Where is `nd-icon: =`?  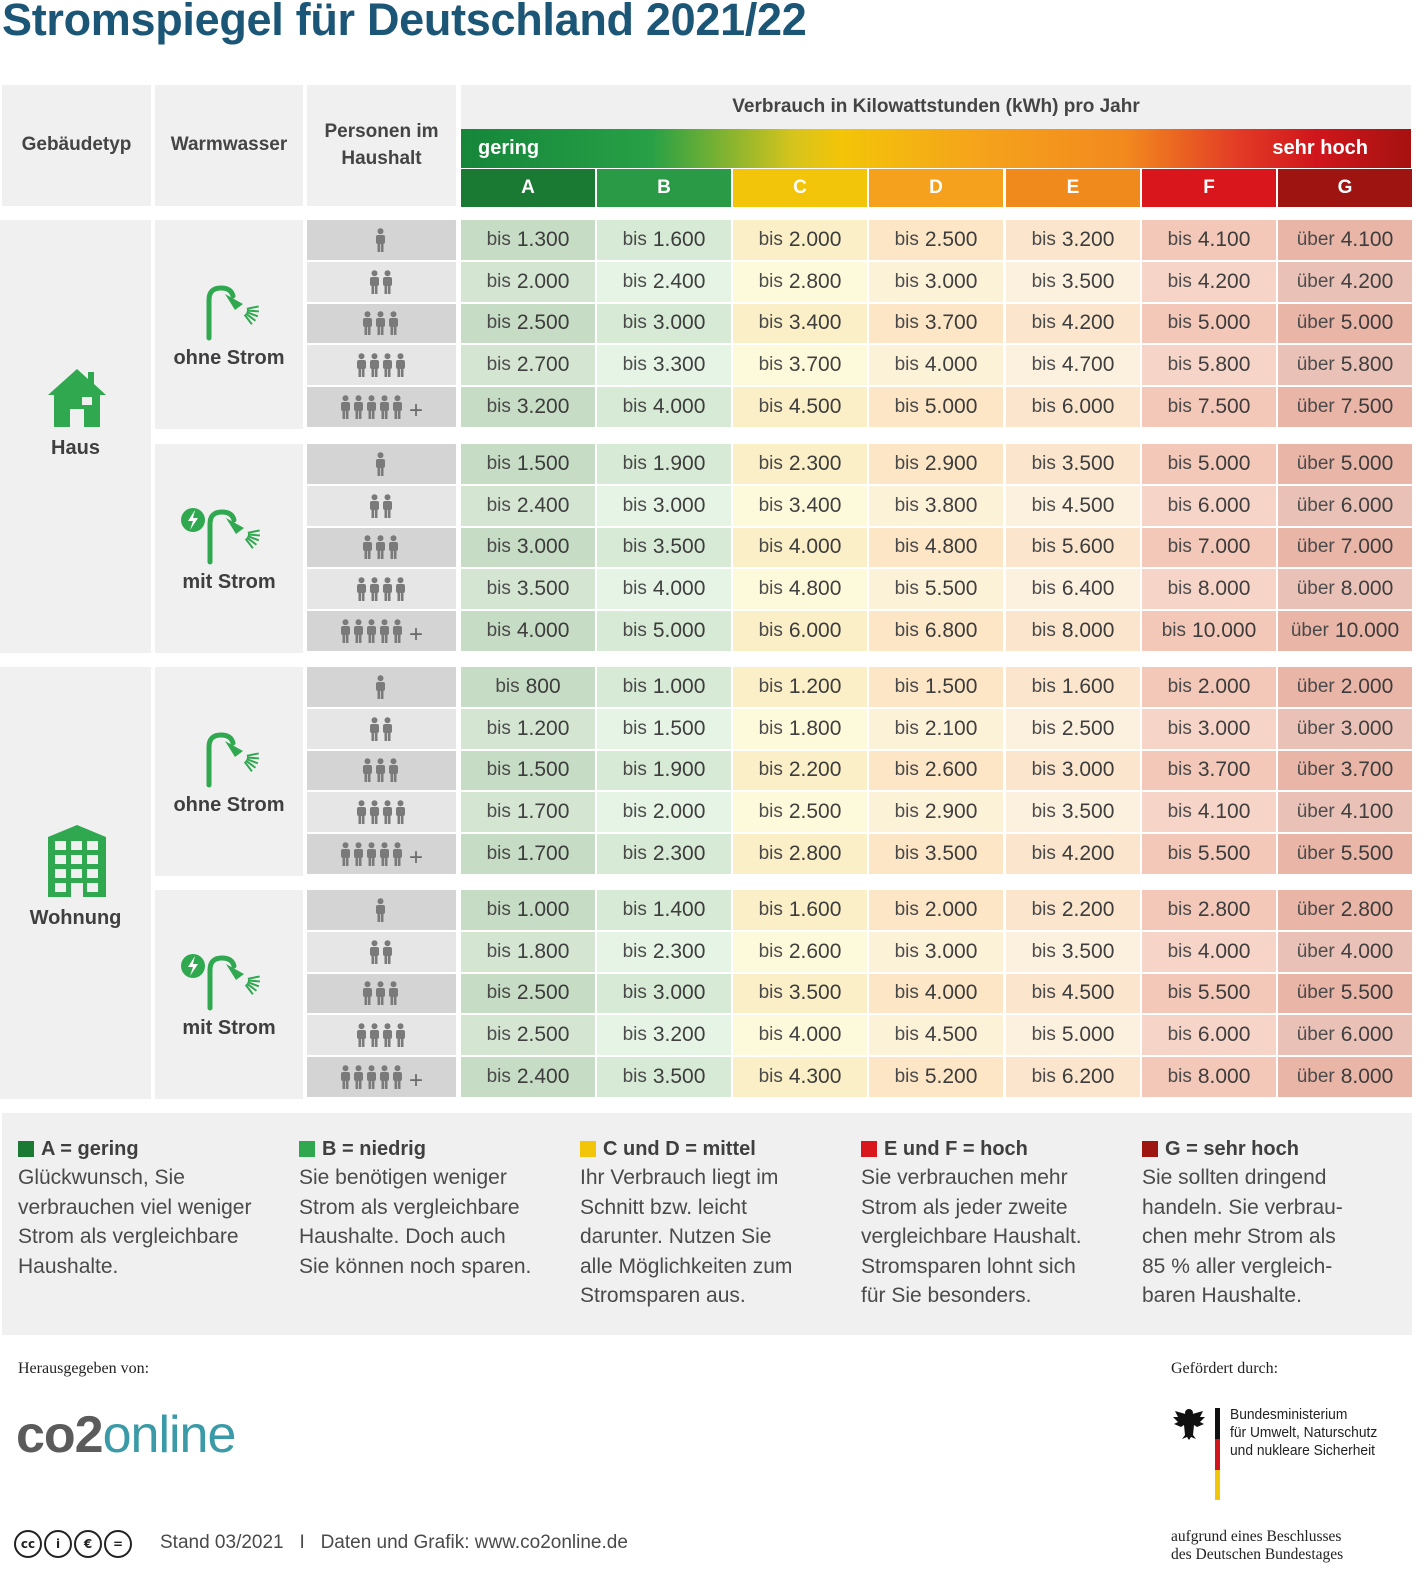
nd-icon: = is located at coordinates (118, 1544).